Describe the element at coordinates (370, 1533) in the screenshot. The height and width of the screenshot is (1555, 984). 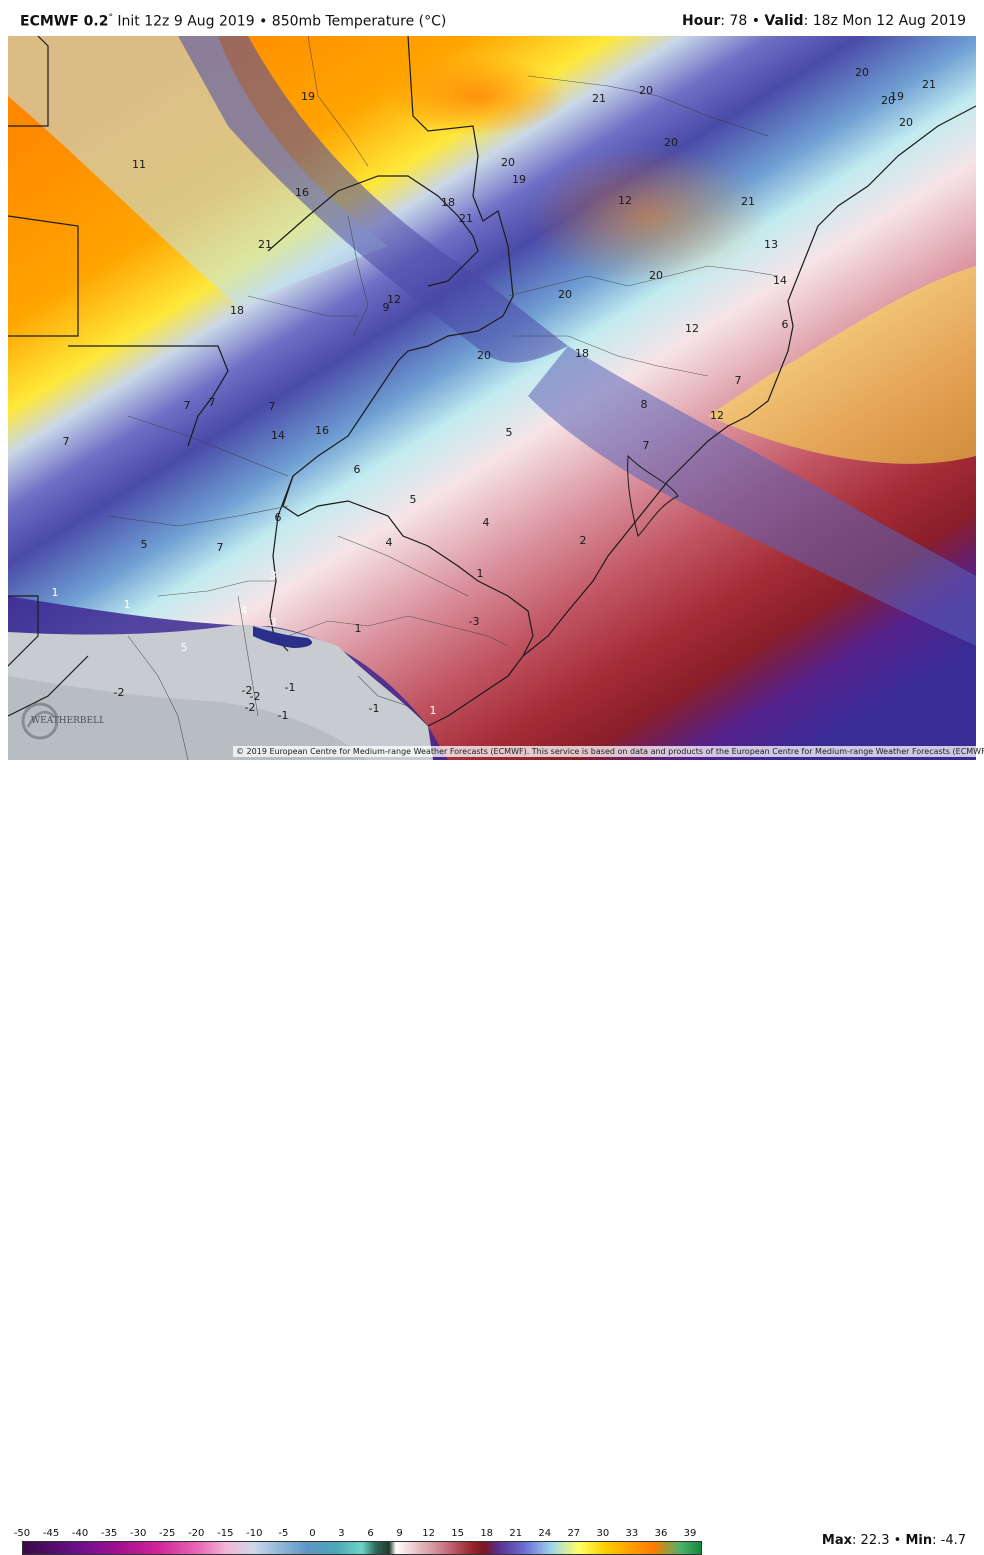
I see `legend-tick: 6` at that location.